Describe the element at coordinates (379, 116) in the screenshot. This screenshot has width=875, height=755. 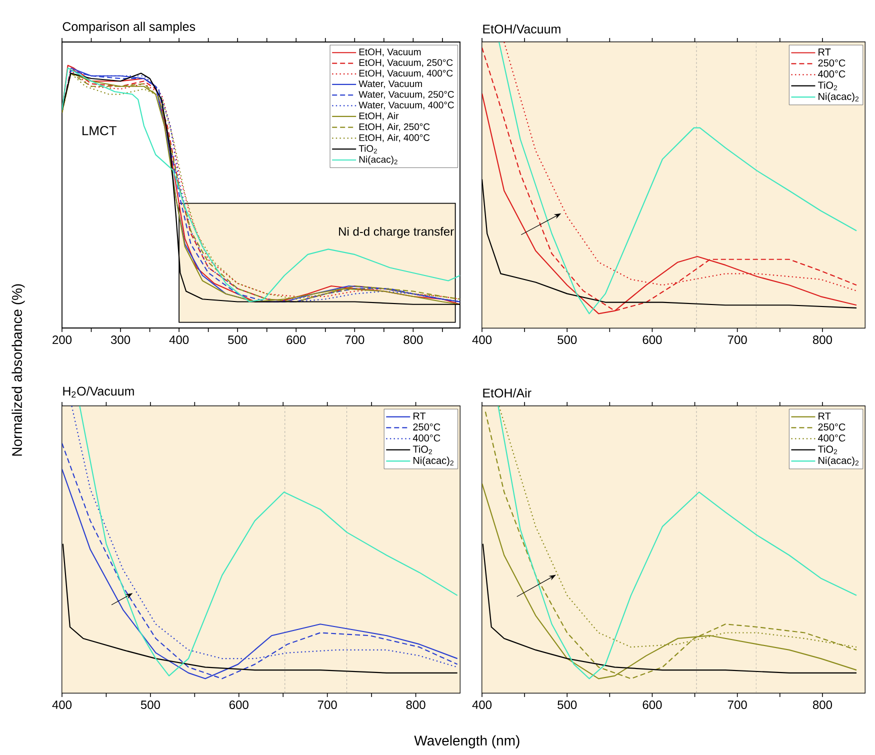
I see `legend-label: EtOH, Air` at that location.